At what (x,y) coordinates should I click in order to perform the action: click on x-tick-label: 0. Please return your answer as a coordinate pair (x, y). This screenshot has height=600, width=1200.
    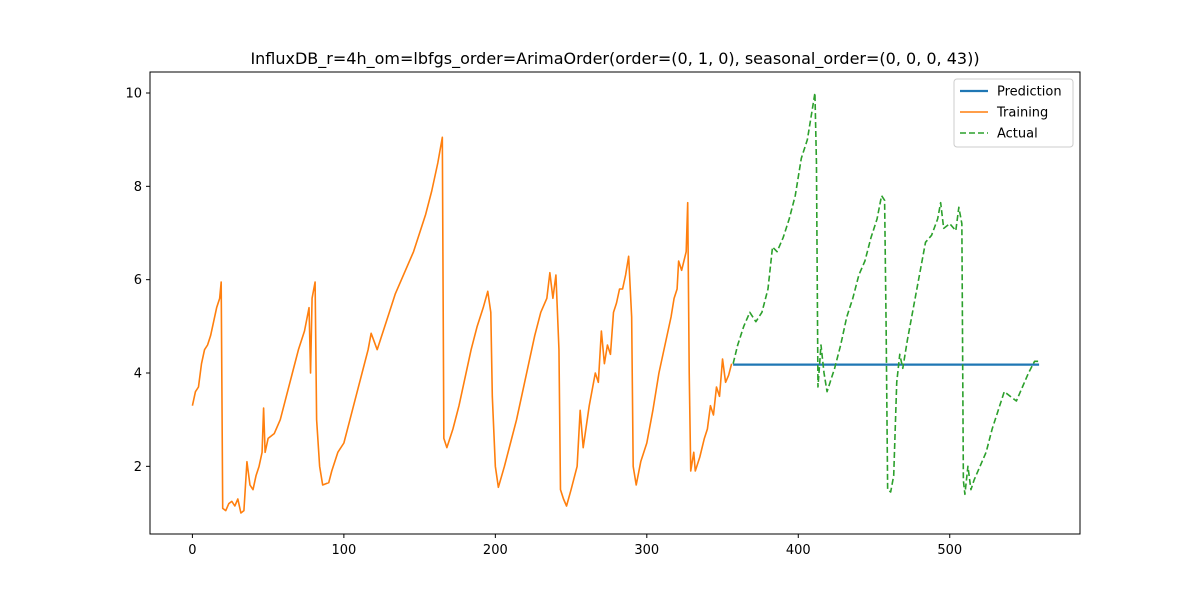
    Looking at the image, I should click on (192, 550).